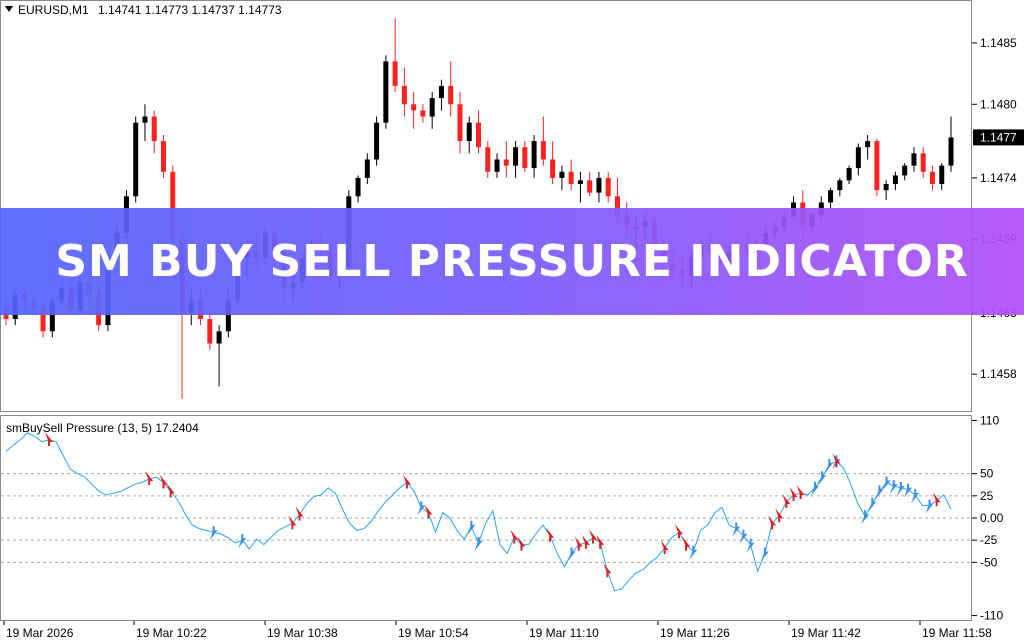 The image size is (1024, 640). Describe the element at coordinates (989, 540) in the screenshot. I see `indicator-tick-label: -25` at that location.